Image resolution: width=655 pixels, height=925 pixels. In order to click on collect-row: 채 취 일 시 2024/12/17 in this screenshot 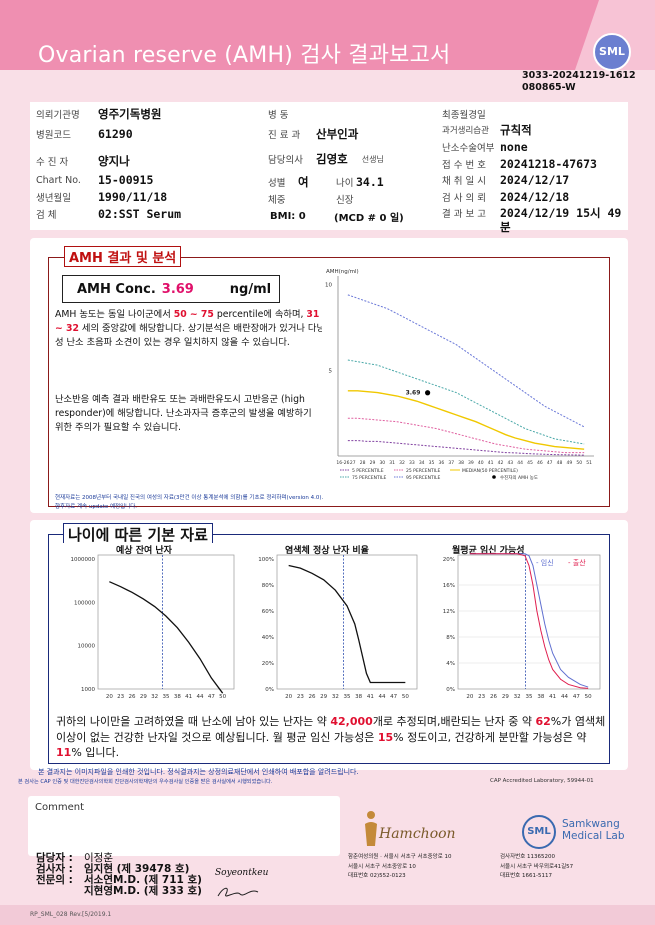, I will do `click(505, 180)`.